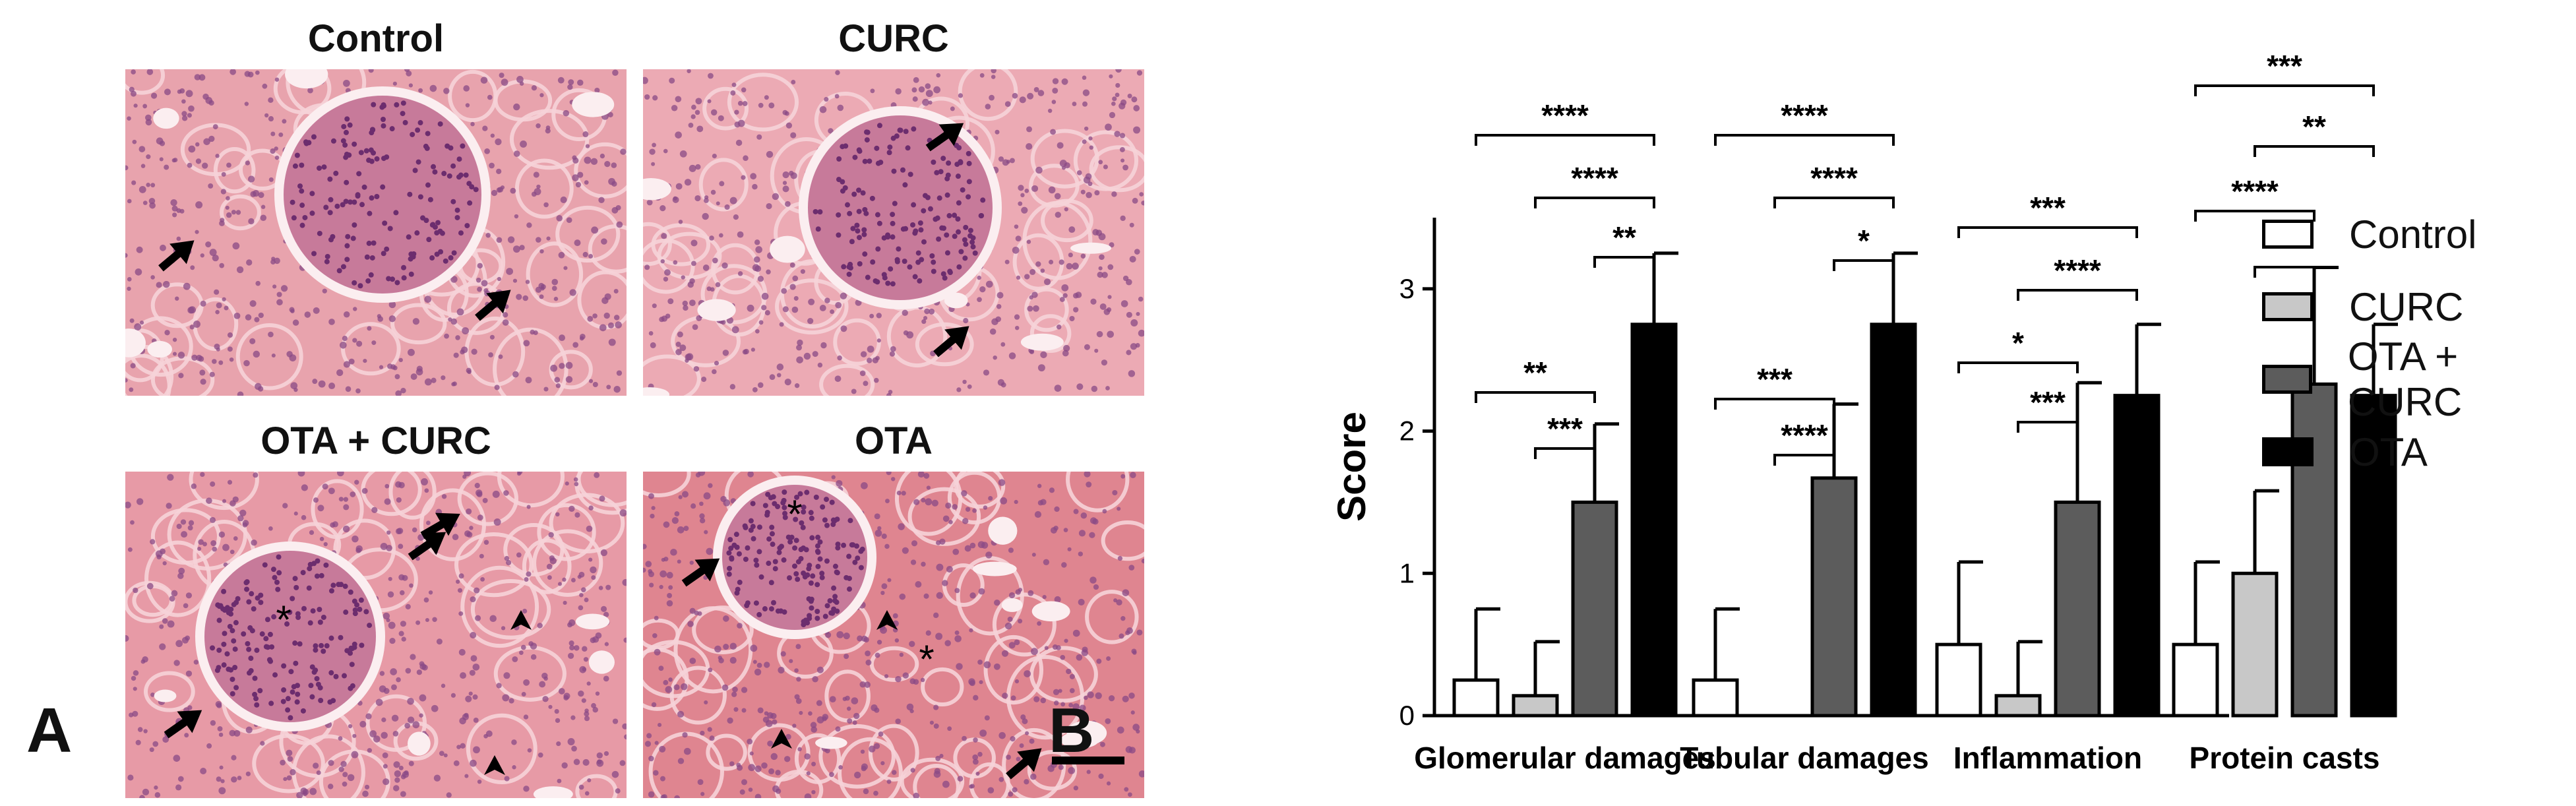 The image size is (2576, 806). Describe the element at coordinates (1624, 262) in the screenshot. I see `significance-bracket` at that location.